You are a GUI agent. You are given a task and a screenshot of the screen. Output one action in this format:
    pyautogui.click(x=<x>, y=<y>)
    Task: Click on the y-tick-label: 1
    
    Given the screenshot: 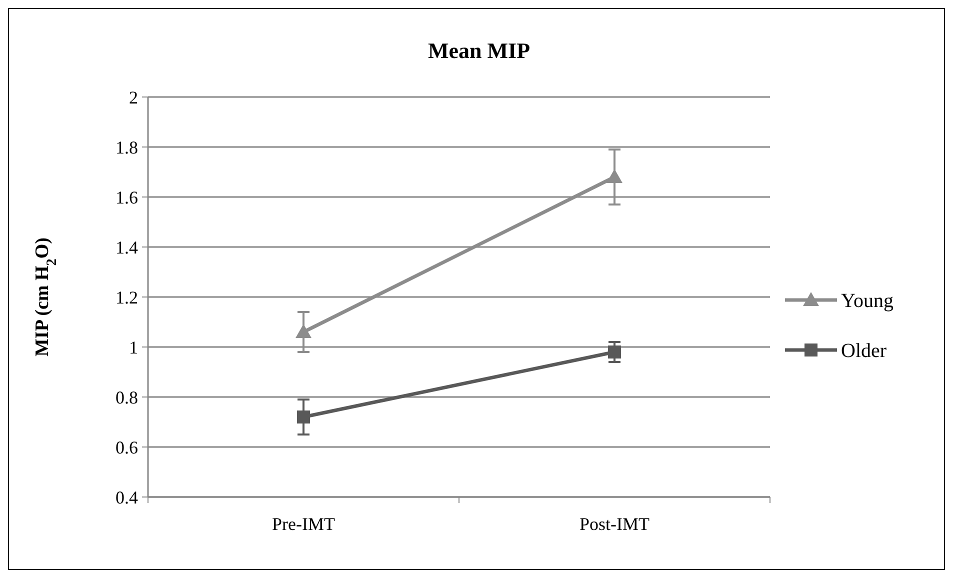 What is the action you would take?
    pyautogui.click(x=133, y=347)
    